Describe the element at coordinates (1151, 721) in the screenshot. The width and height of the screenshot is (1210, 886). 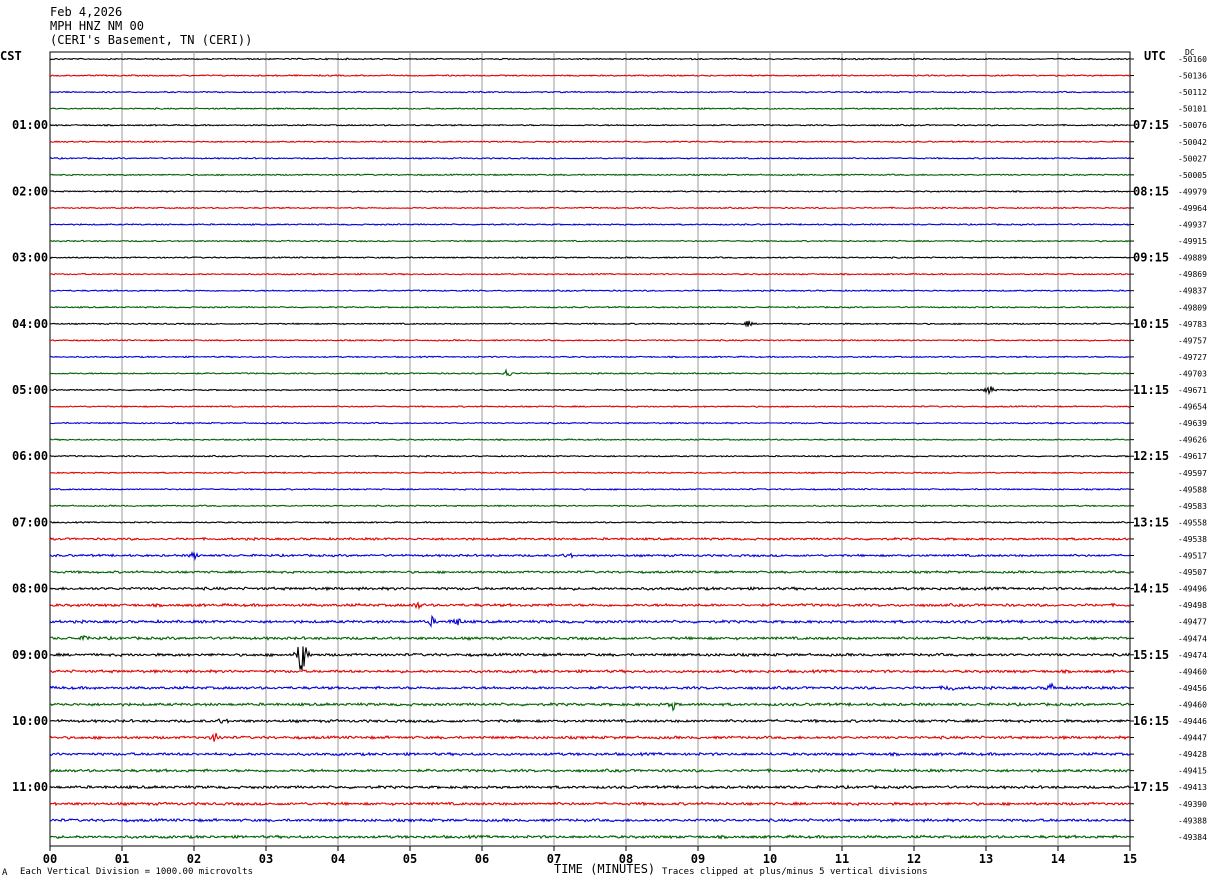
I see `right-hour-label: 16:15` at that location.